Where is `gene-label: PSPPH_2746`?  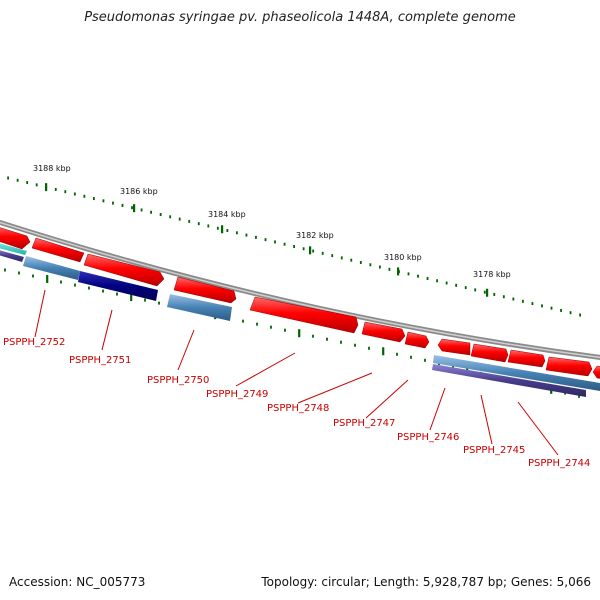
gene-label: PSPPH_2746 is located at coordinates (428, 437).